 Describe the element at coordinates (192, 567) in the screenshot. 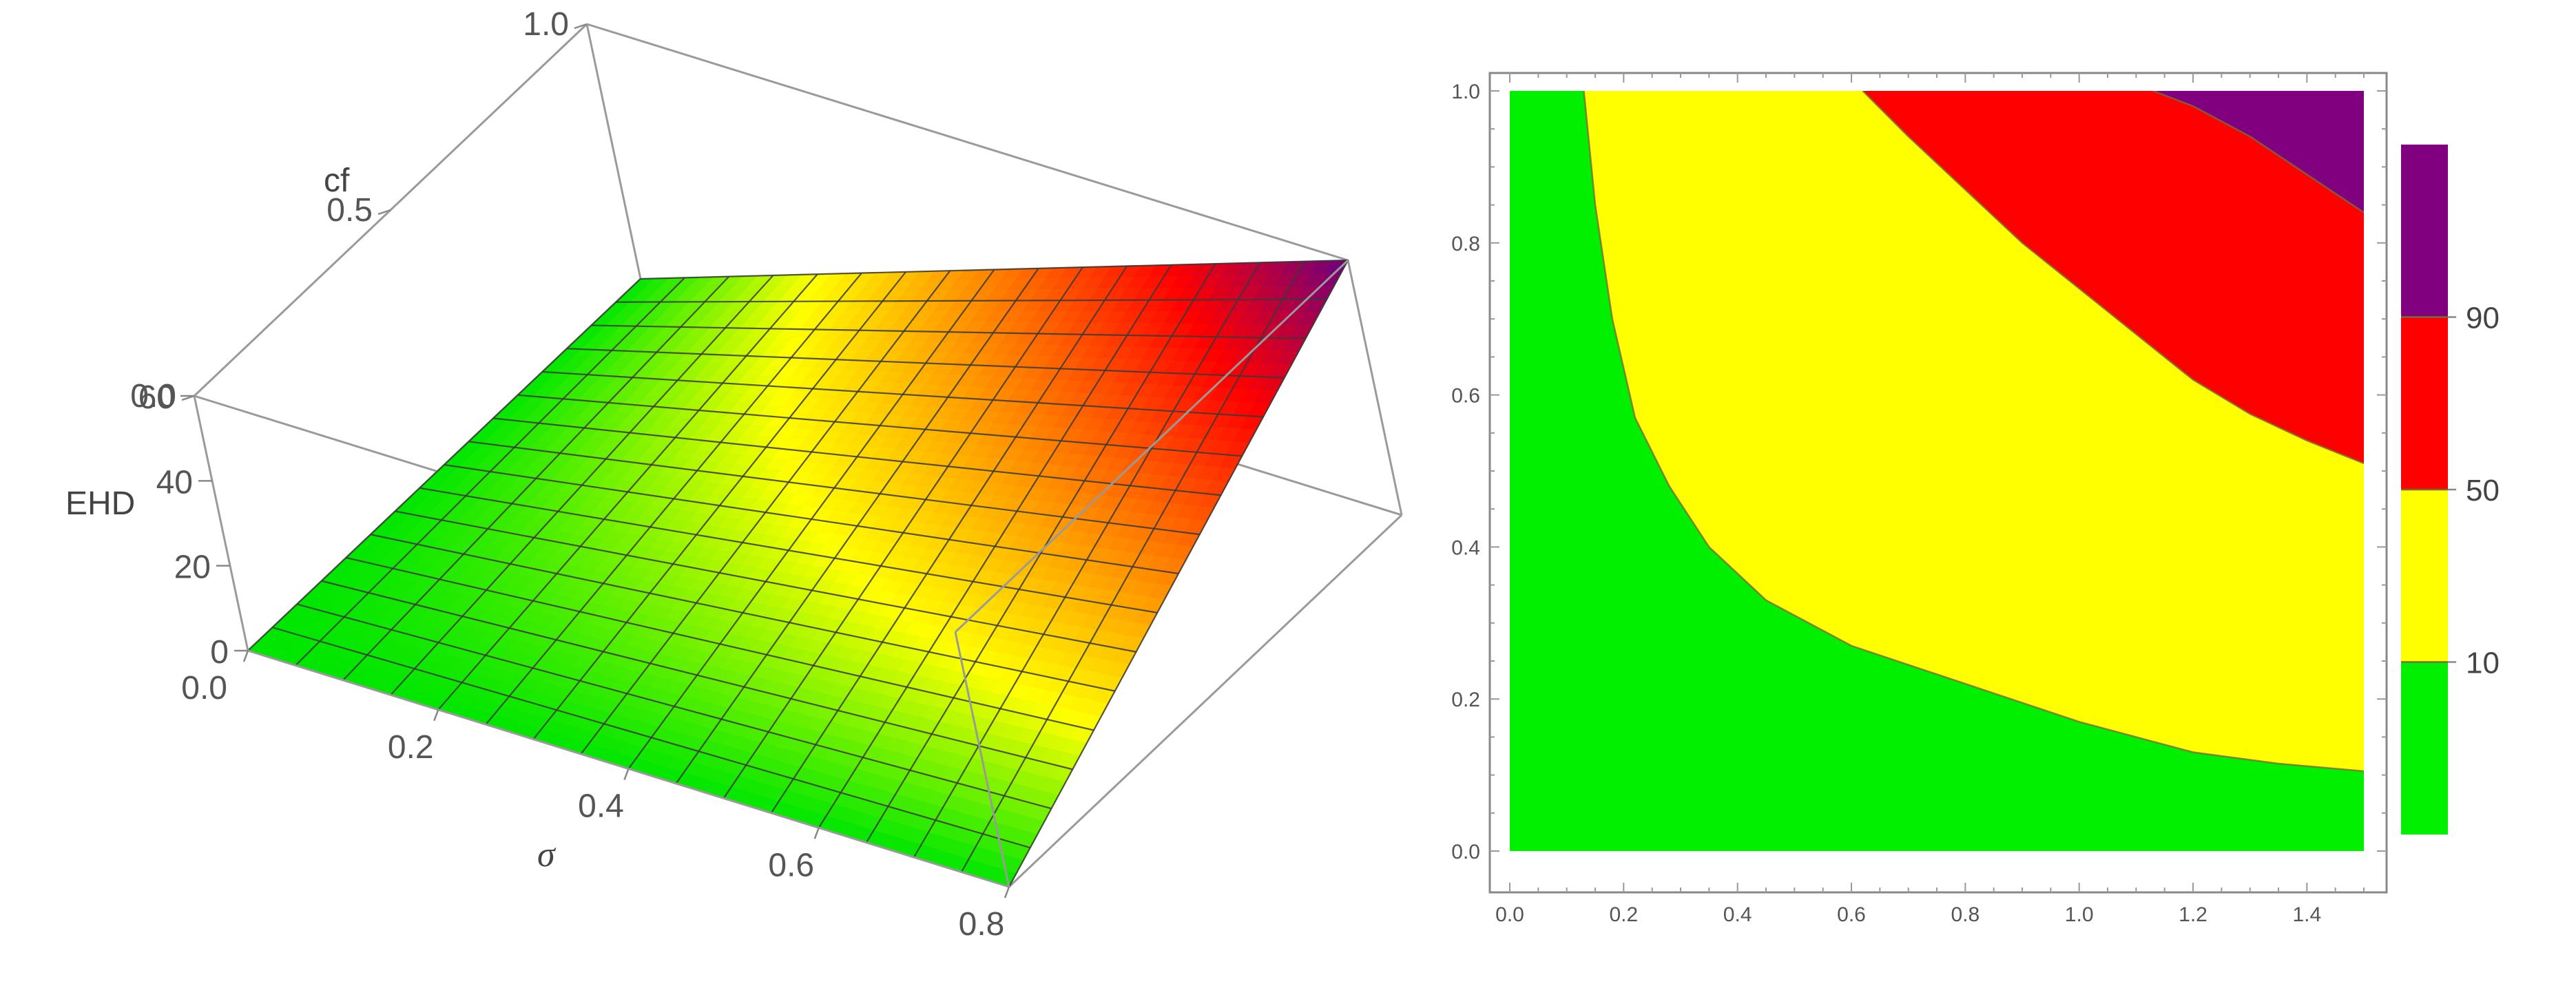

I see `z-tick-label: 20` at that location.